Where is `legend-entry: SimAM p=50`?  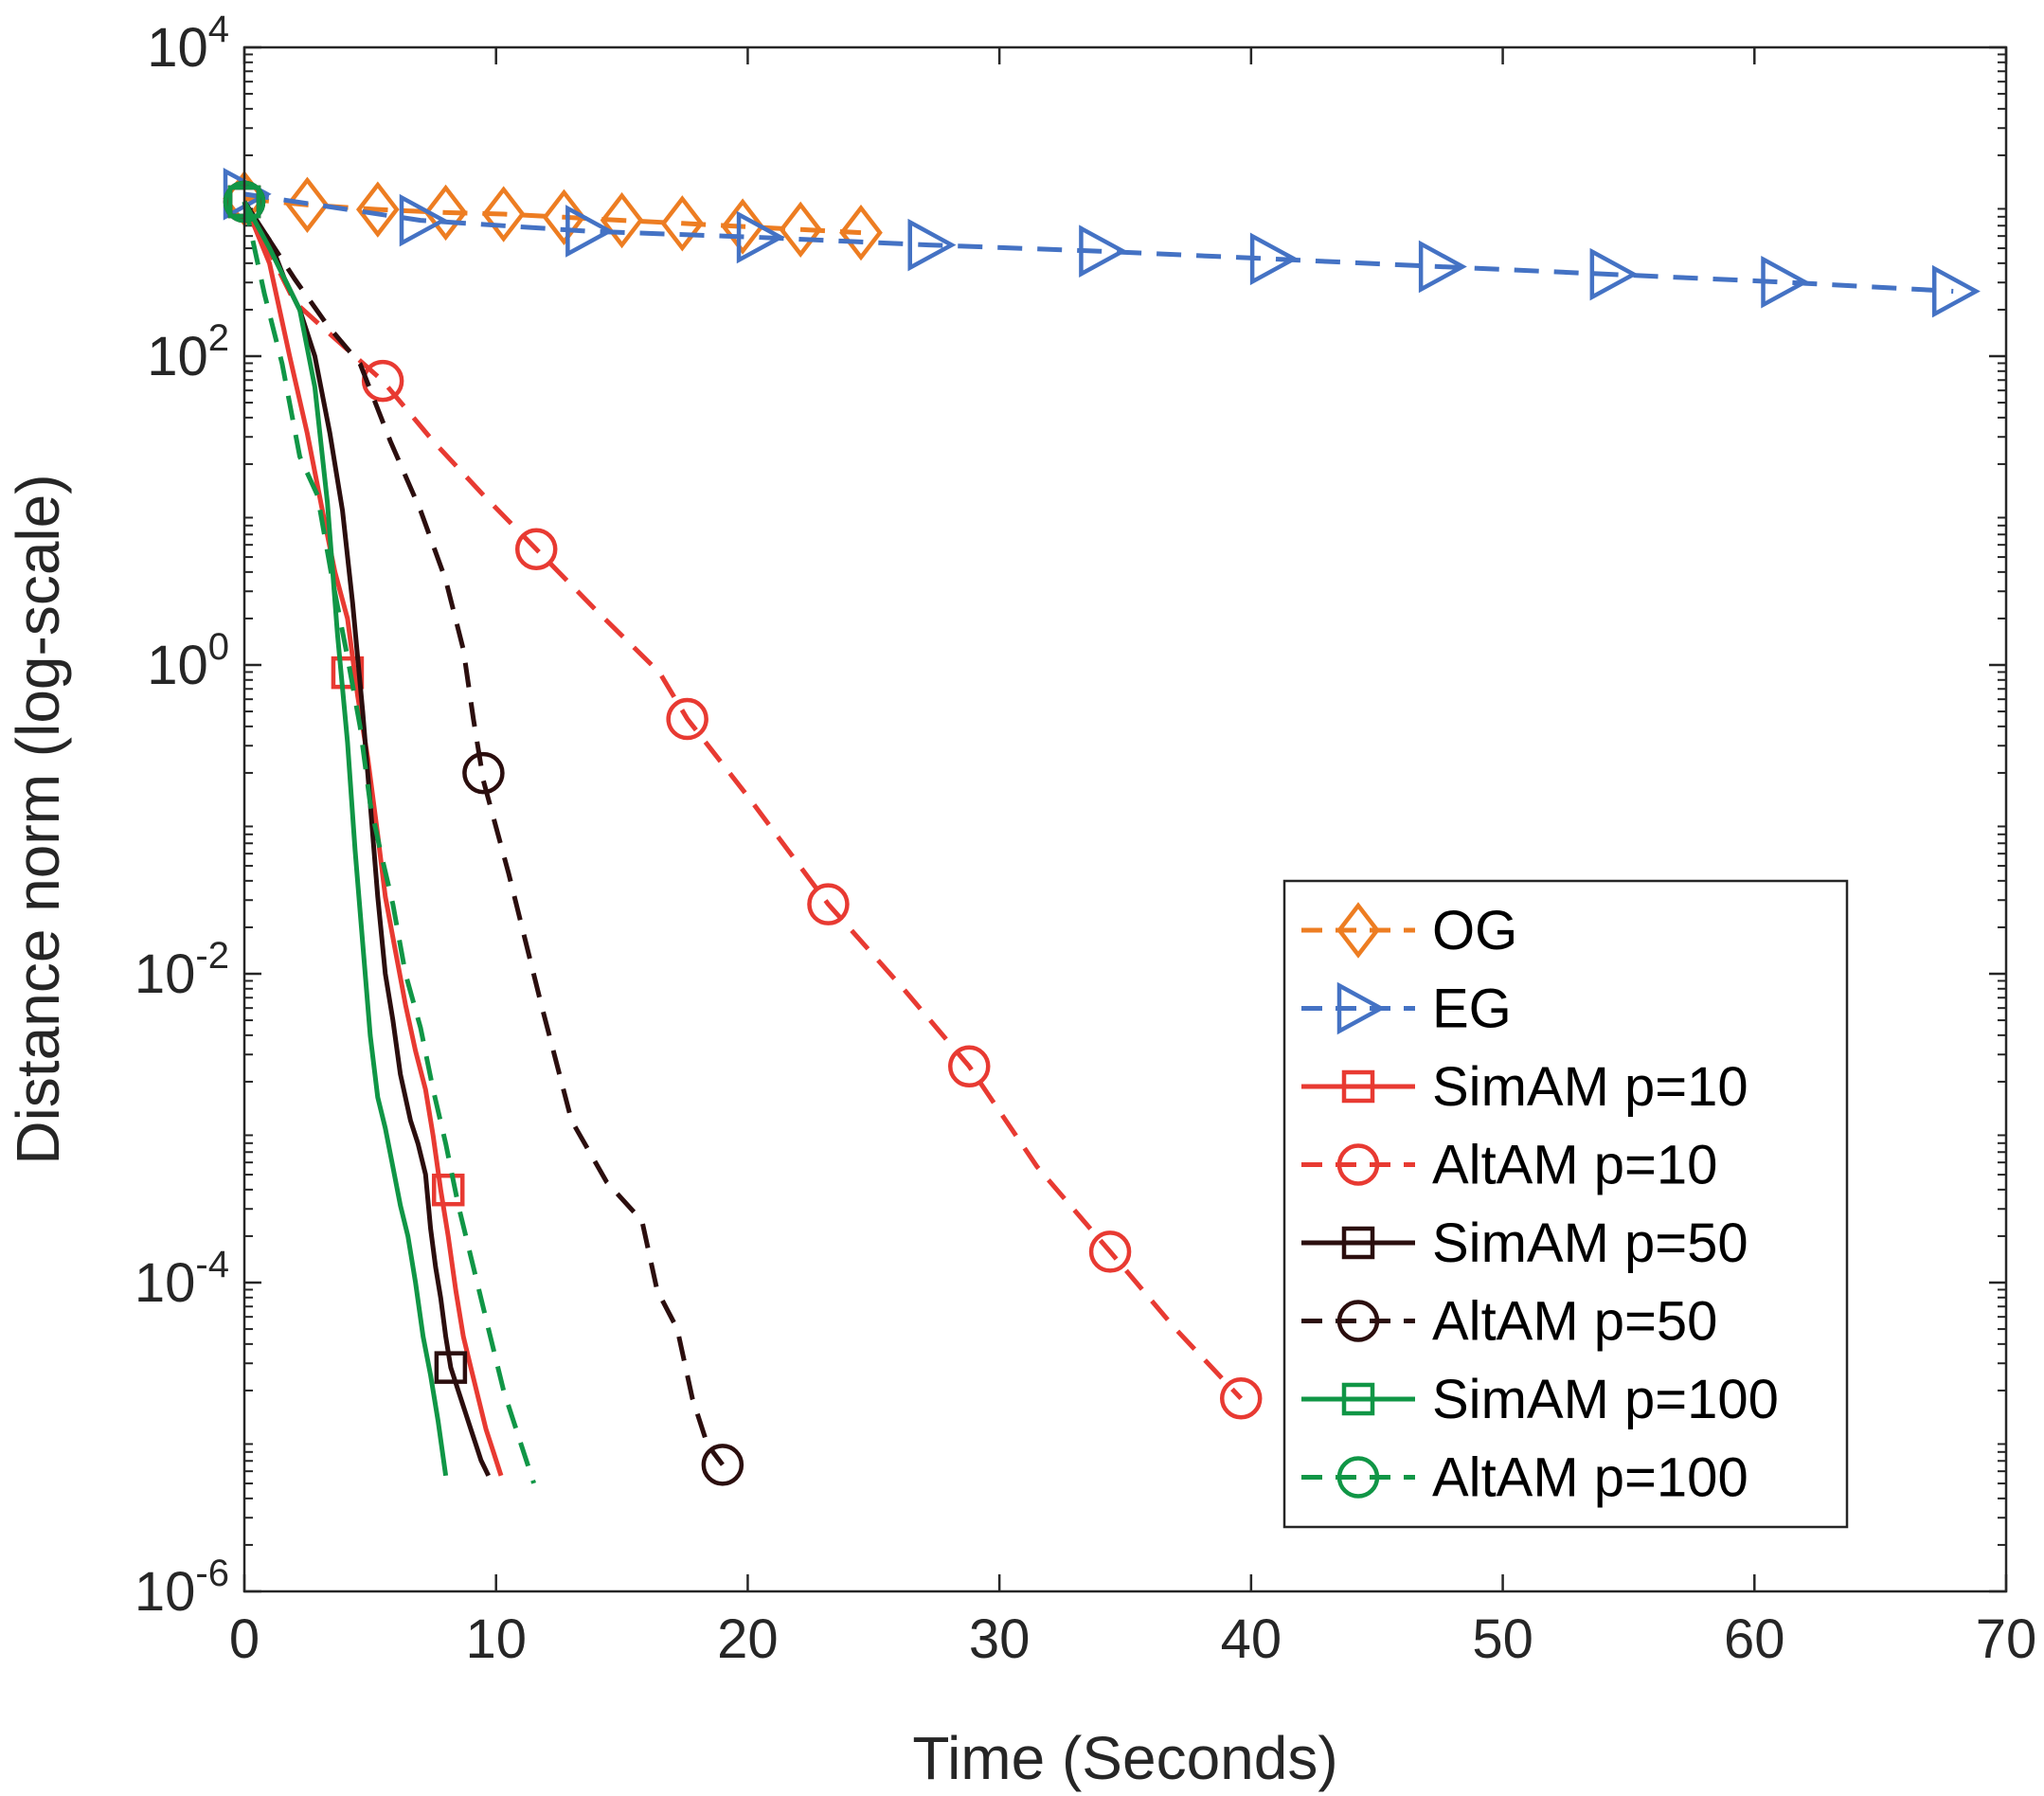 legend-entry: SimAM p=50 is located at coordinates (1524, 1243).